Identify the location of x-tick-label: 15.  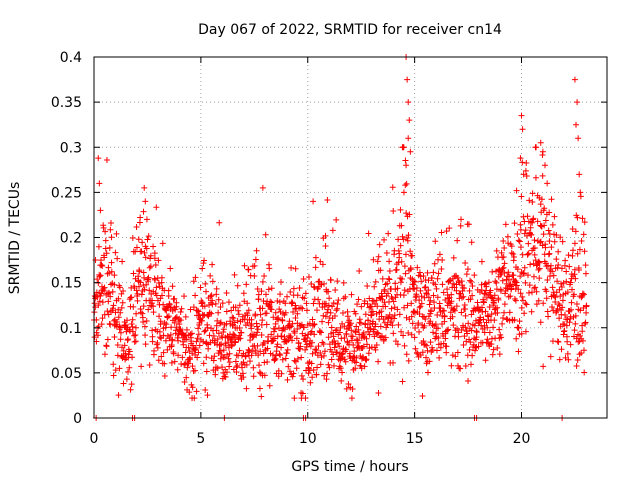
(415, 439).